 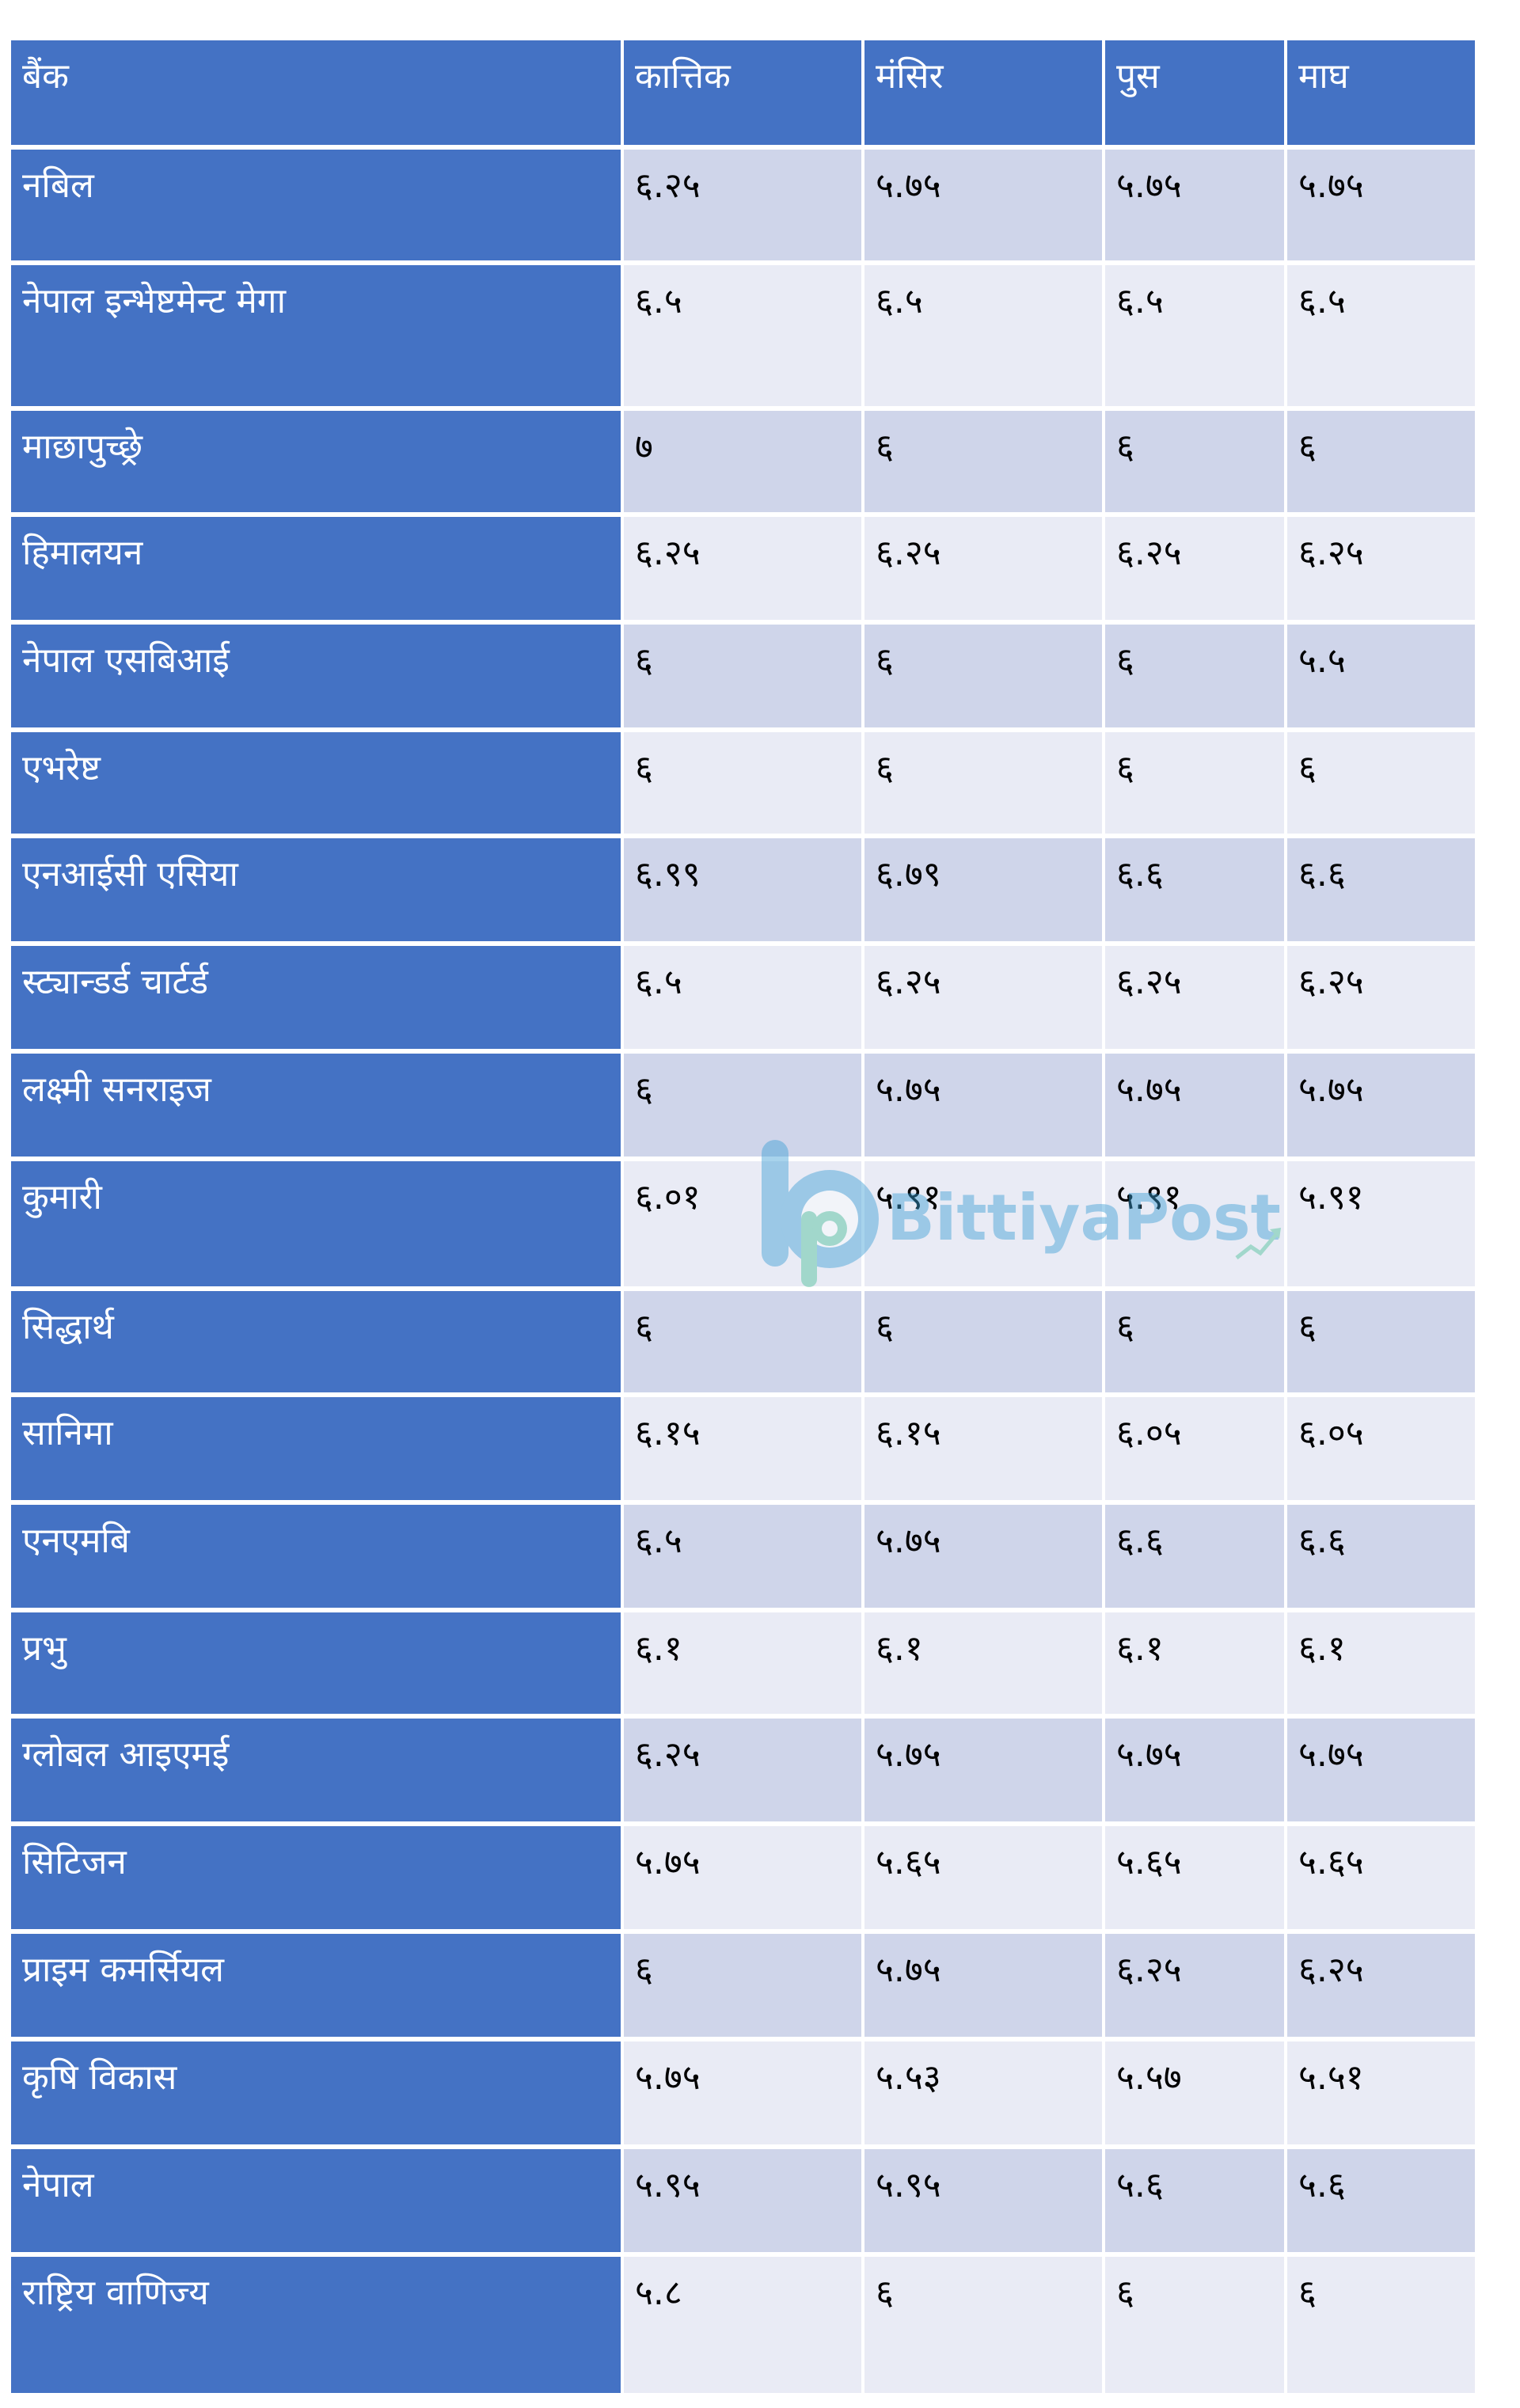 I want to click on bank-name-cell: नेपाल इन्भेष्टमेन्ट मेगा, so click(x=316, y=335).